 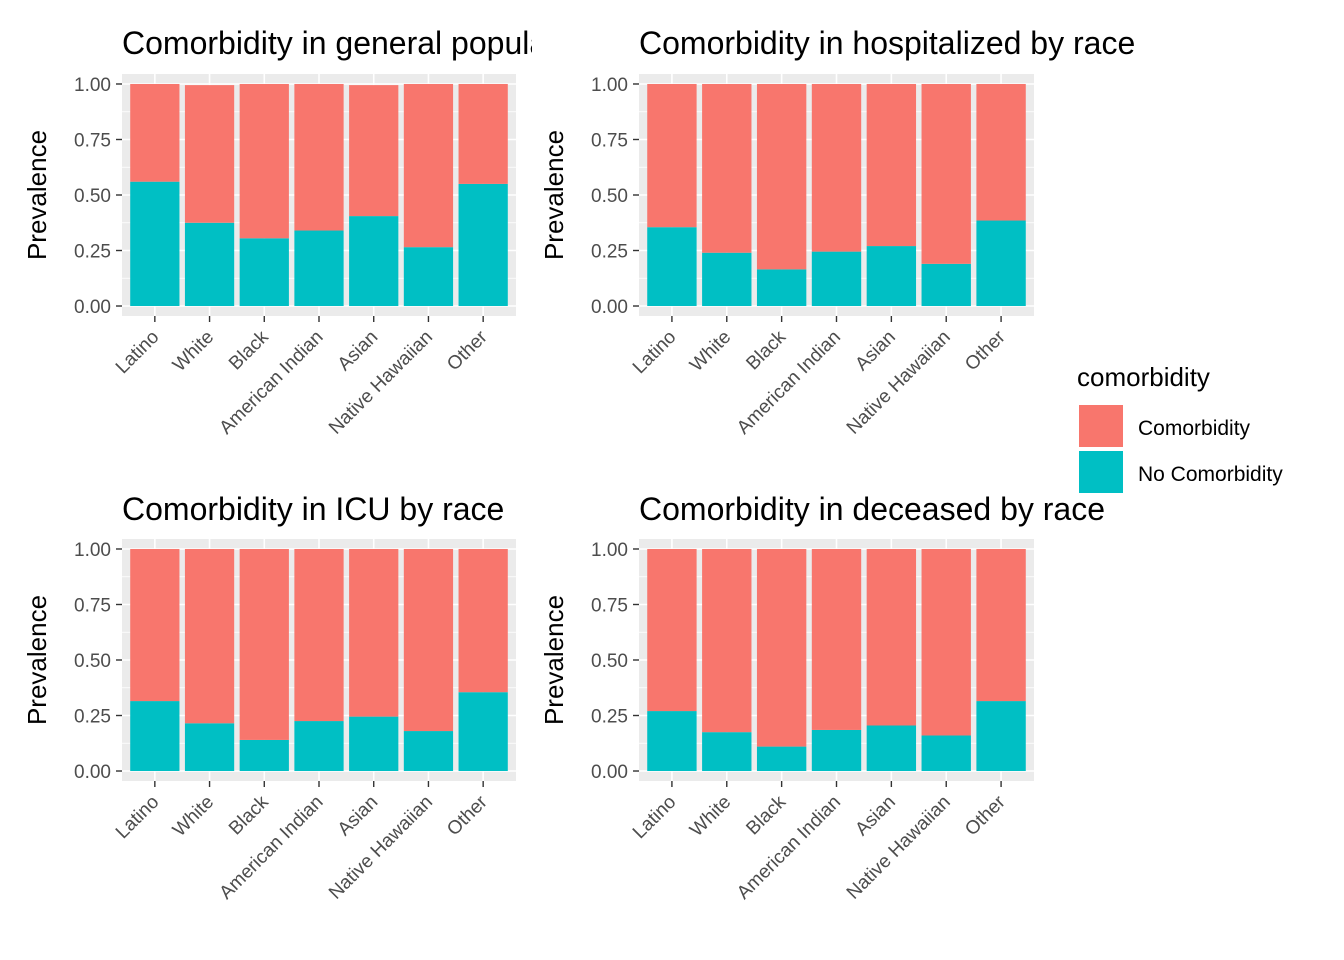 What do you see at coordinates (1101, 426) in the screenshot?
I see `legend-swatch-comorbidity` at bounding box center [1101, 426].